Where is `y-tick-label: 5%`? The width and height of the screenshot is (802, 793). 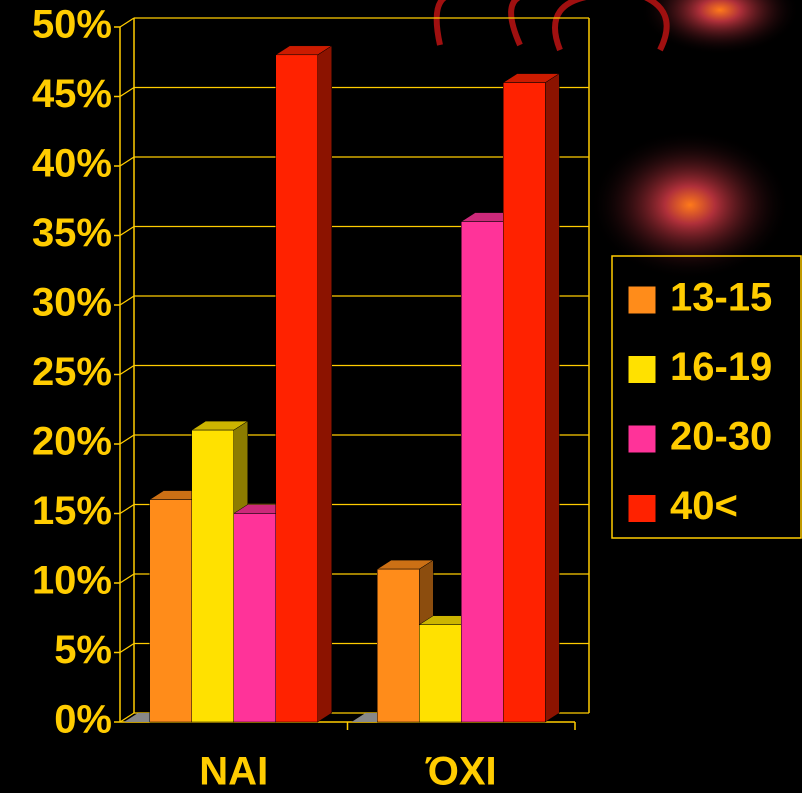 y-tick-label: 5% is located at coordinates (83, 650).